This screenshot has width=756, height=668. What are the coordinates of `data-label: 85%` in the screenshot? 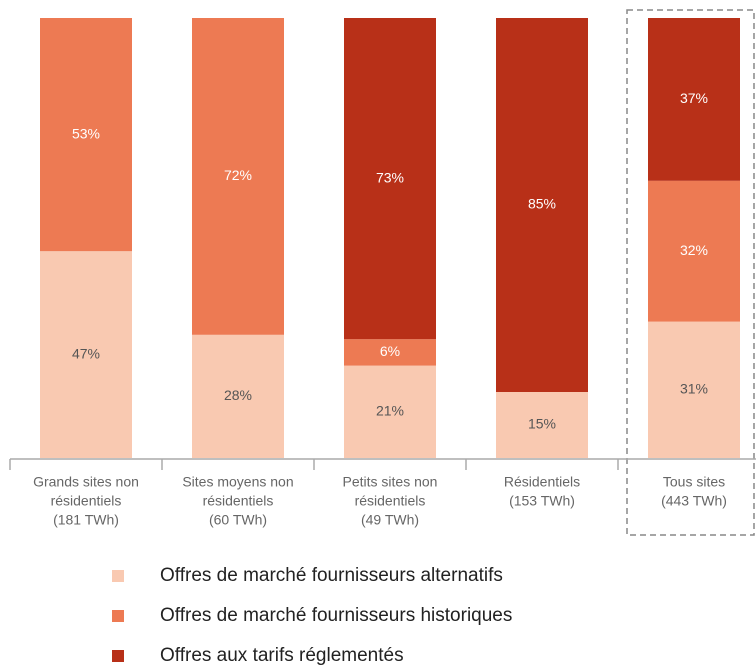 It's located at (542, 204).